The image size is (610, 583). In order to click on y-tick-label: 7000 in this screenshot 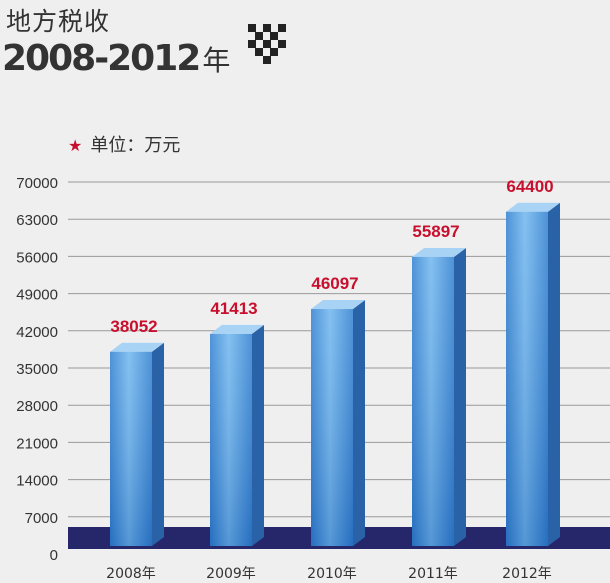, I will do `click(41, 518)`.